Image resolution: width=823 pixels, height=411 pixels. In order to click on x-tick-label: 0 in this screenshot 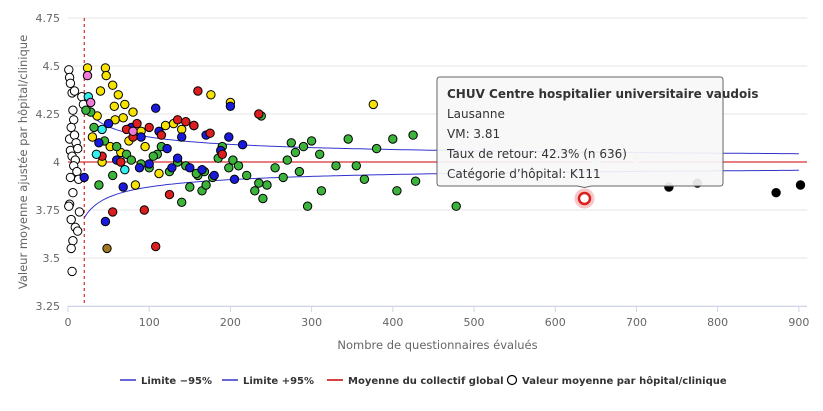, I will do `click(68, 322)`.